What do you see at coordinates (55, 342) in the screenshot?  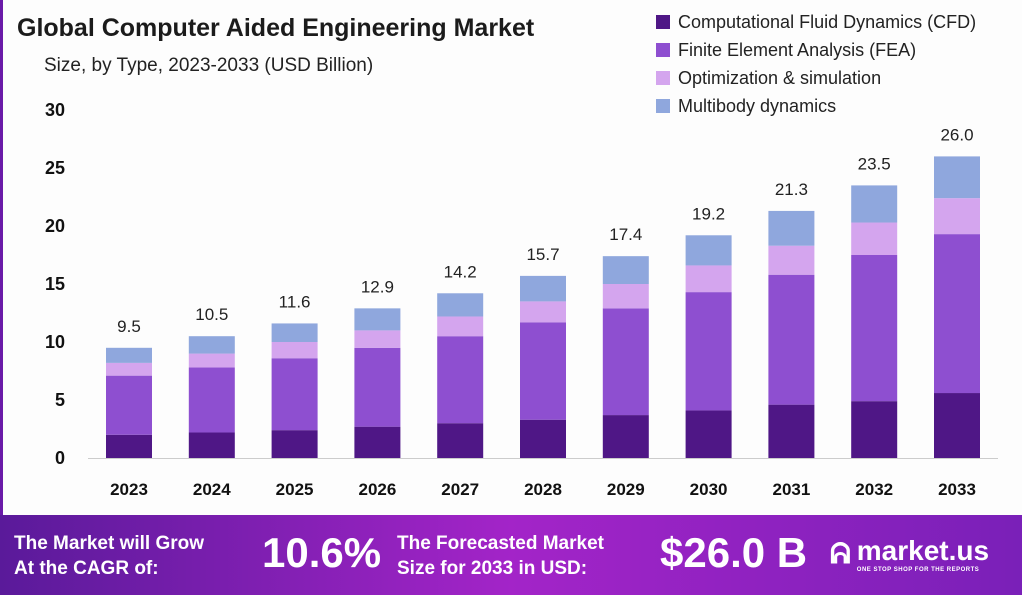 I see `y-tick-label: 10` at bounding box center [55, 342].